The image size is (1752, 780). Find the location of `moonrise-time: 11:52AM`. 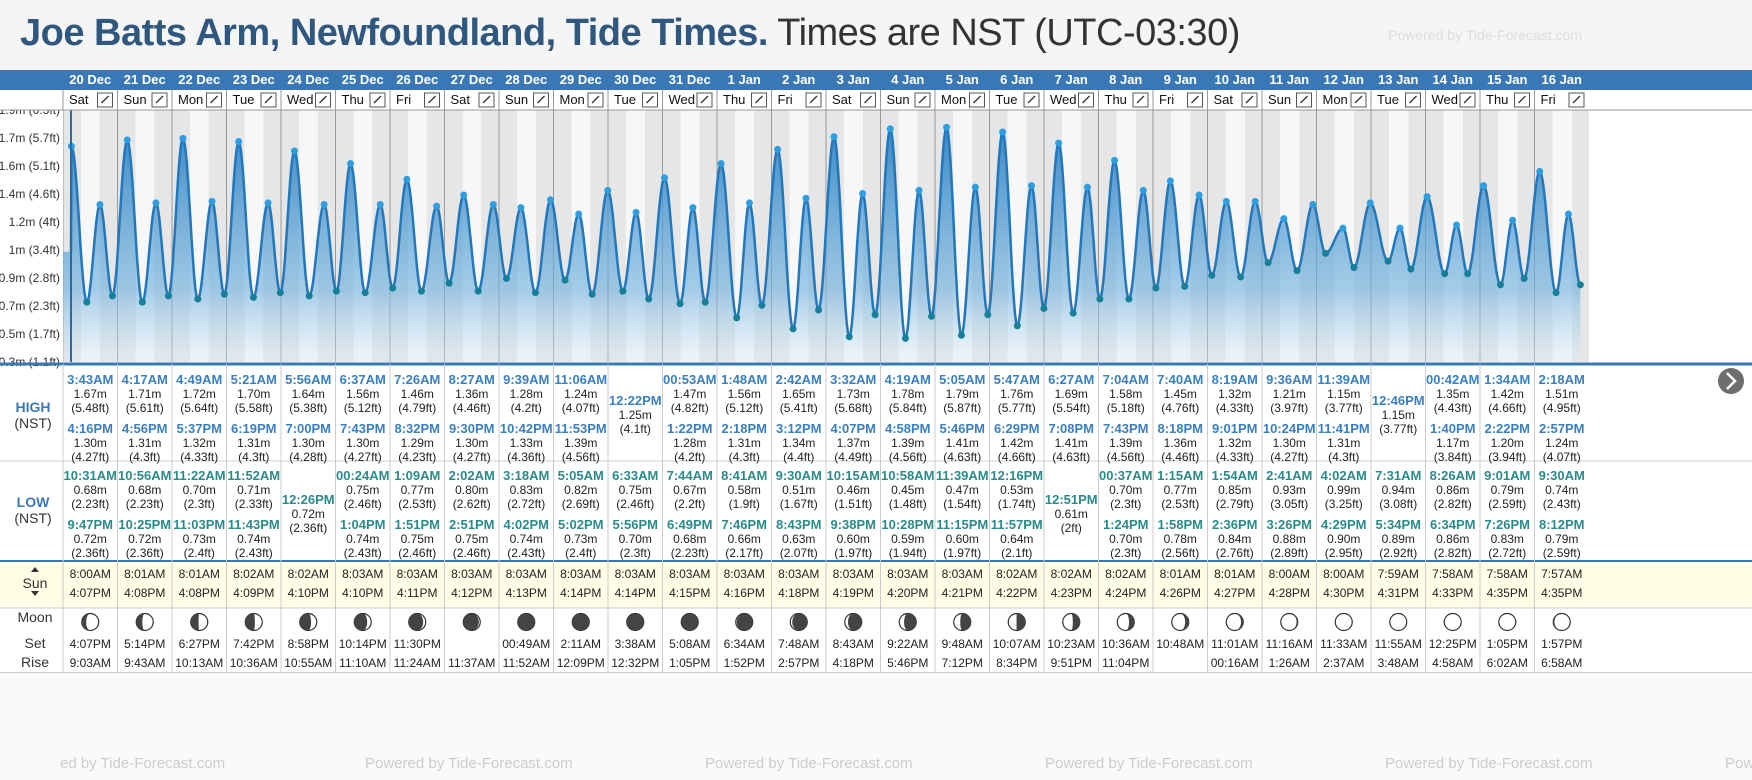

moonrise-time: 11:52AM is located at coordinates (526, 663).